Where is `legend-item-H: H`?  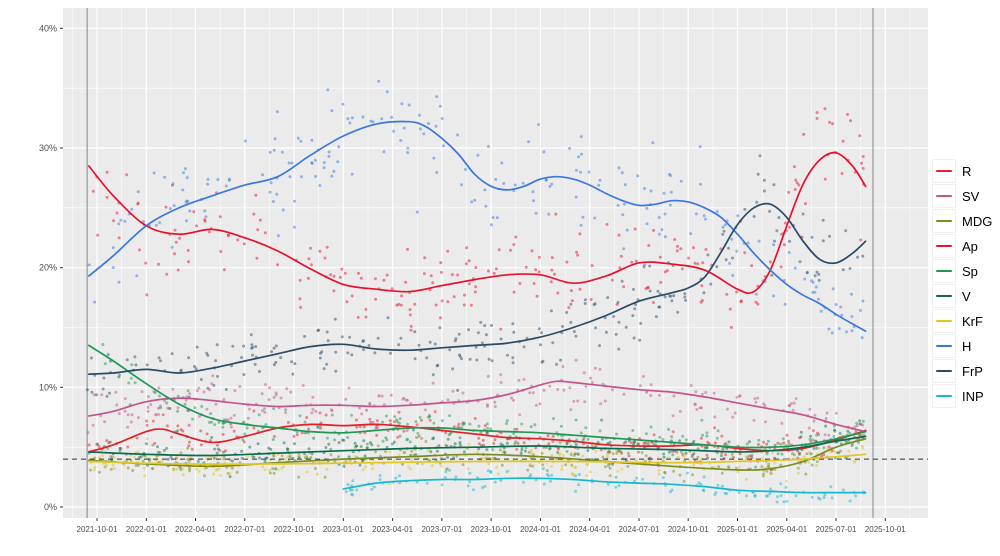 legend-item-H: H is located at coordinates (962, 346).